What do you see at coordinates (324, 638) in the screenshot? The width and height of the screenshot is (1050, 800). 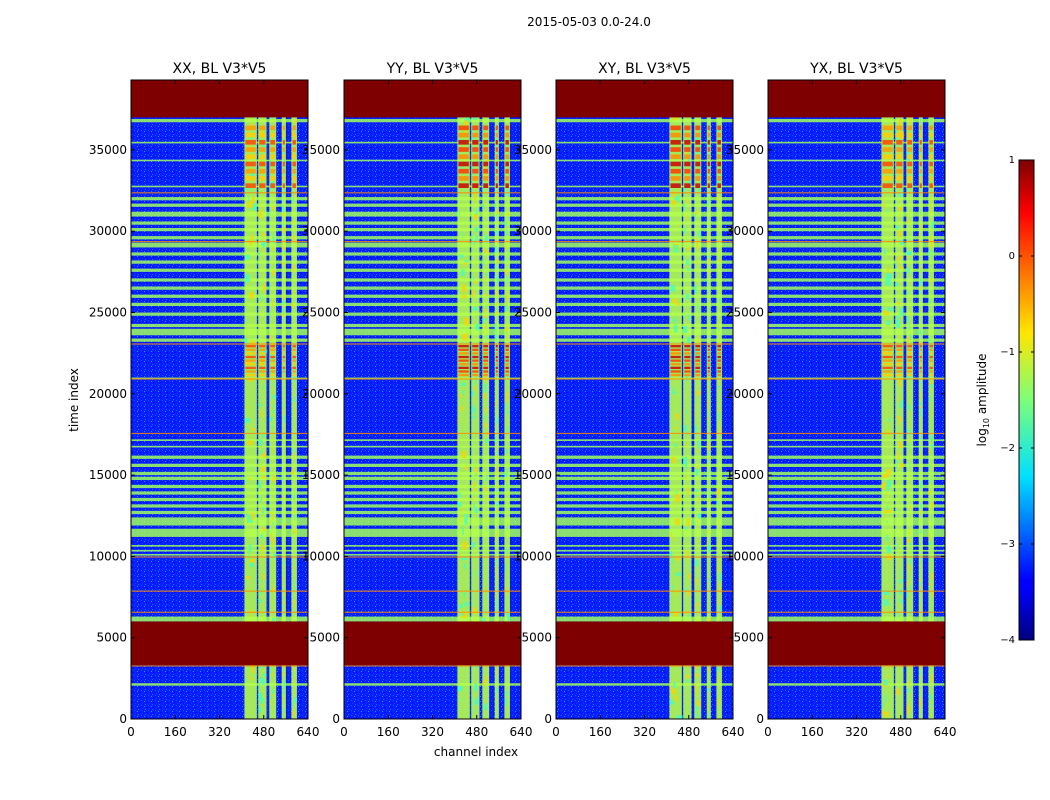 I see `y-tick-label: 5000` at bounding box center [324, 638].